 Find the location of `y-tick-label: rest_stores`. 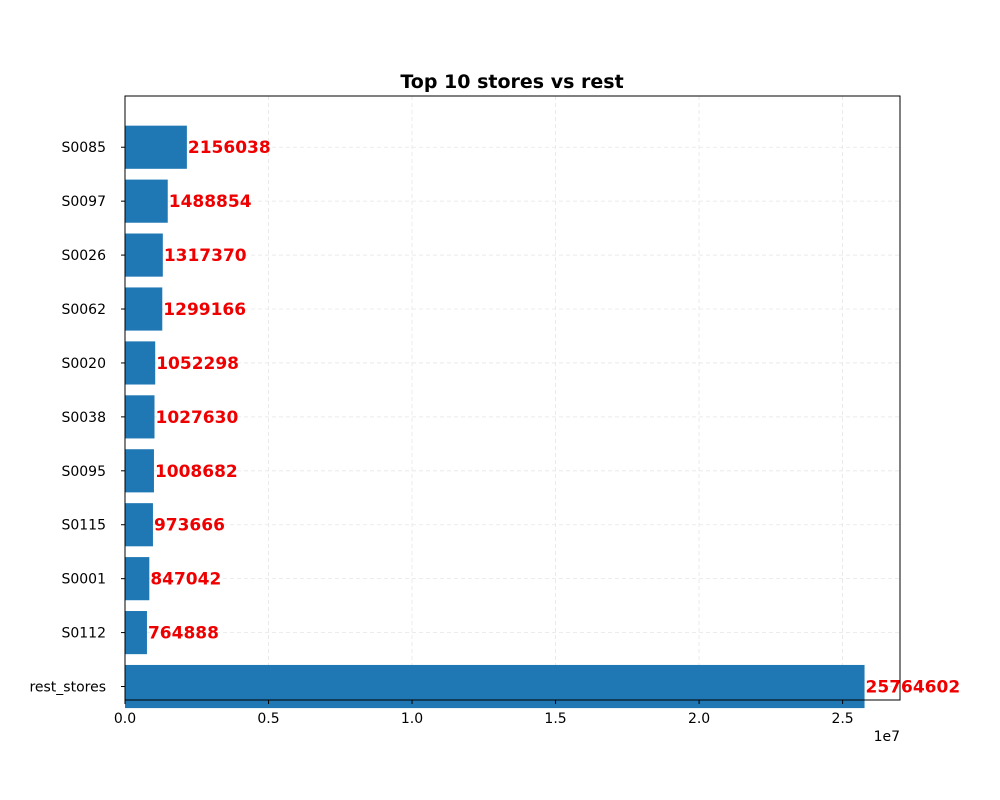

y-tick-label: rest_stores is located at coordinates (67, 688).